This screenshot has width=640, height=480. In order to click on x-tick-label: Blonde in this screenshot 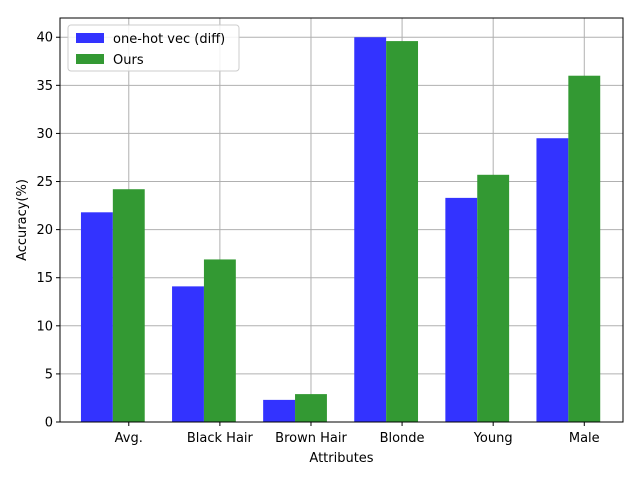, I will do `click(402, 438)`.